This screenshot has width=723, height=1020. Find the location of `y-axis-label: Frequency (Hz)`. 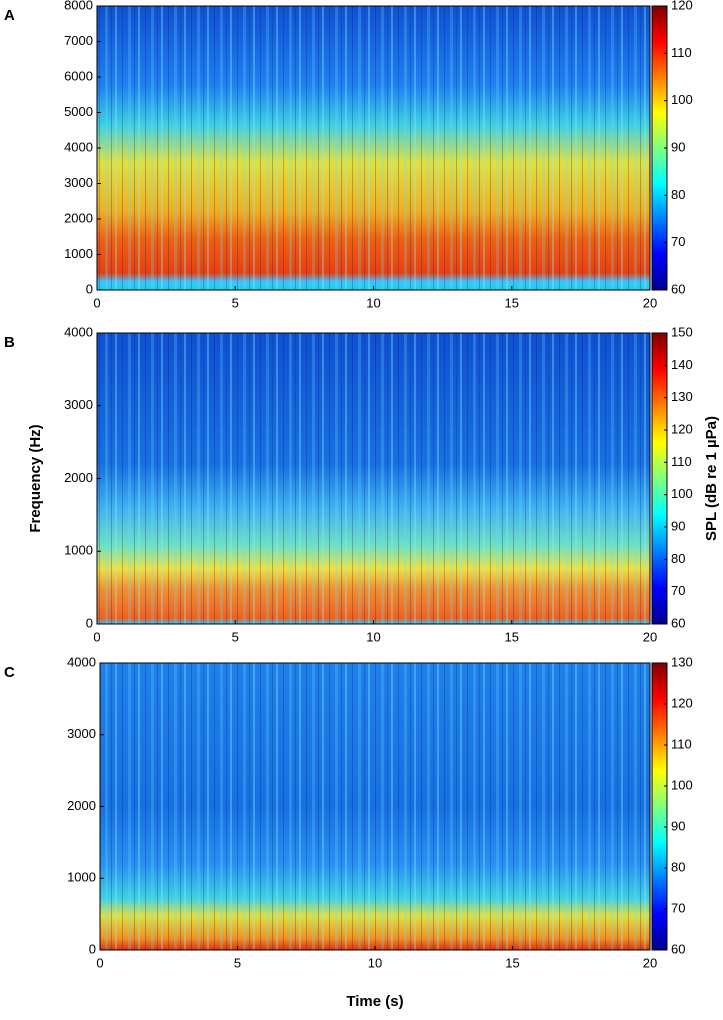

y-axis-label: Frequency (Hz) is located at coordinates (35, 478).